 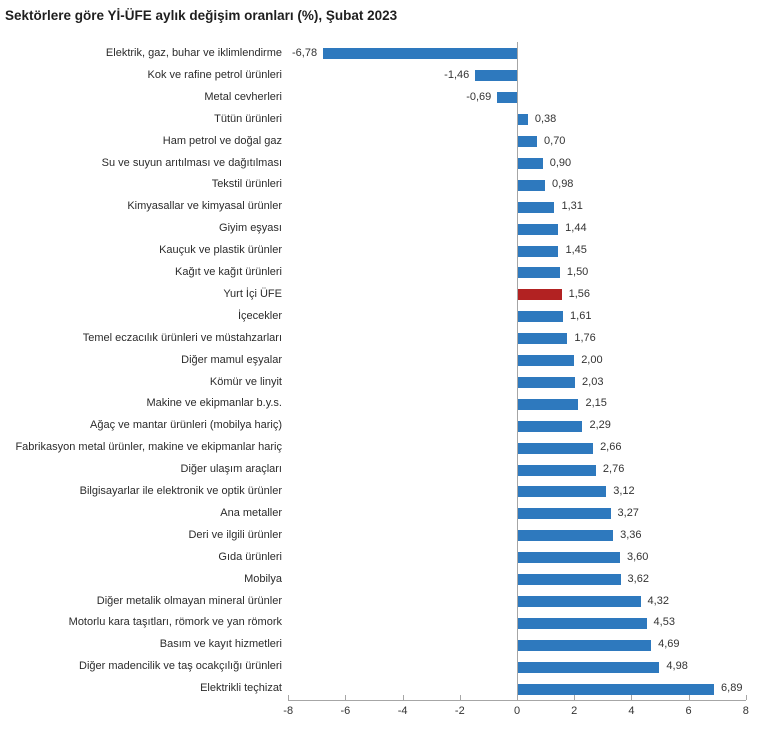 I want to click on category-label: İçecekler, so click(x=259, y=315).